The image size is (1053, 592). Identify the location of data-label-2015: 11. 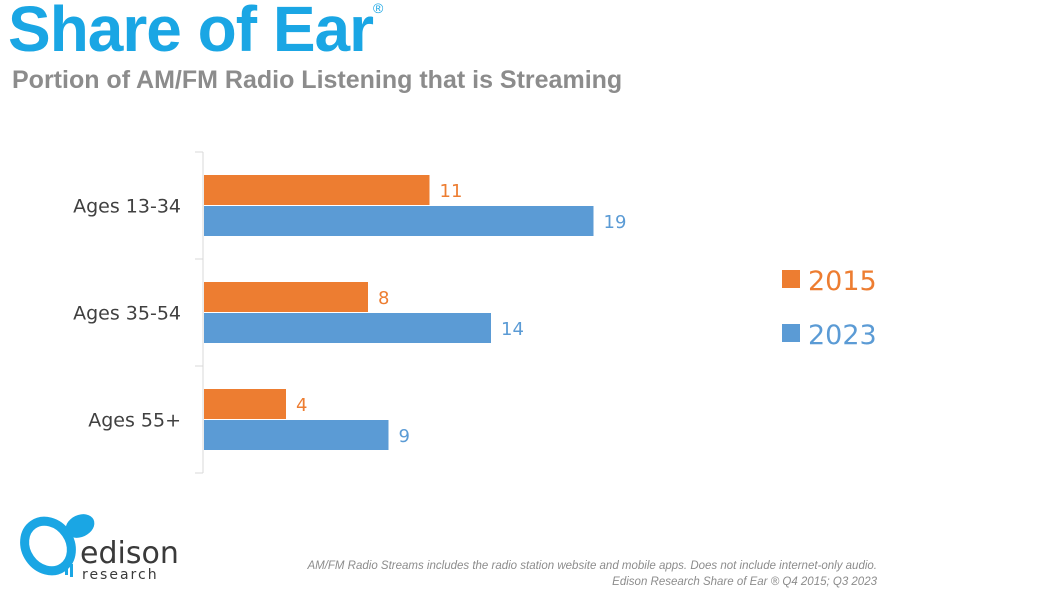
(451, 191).